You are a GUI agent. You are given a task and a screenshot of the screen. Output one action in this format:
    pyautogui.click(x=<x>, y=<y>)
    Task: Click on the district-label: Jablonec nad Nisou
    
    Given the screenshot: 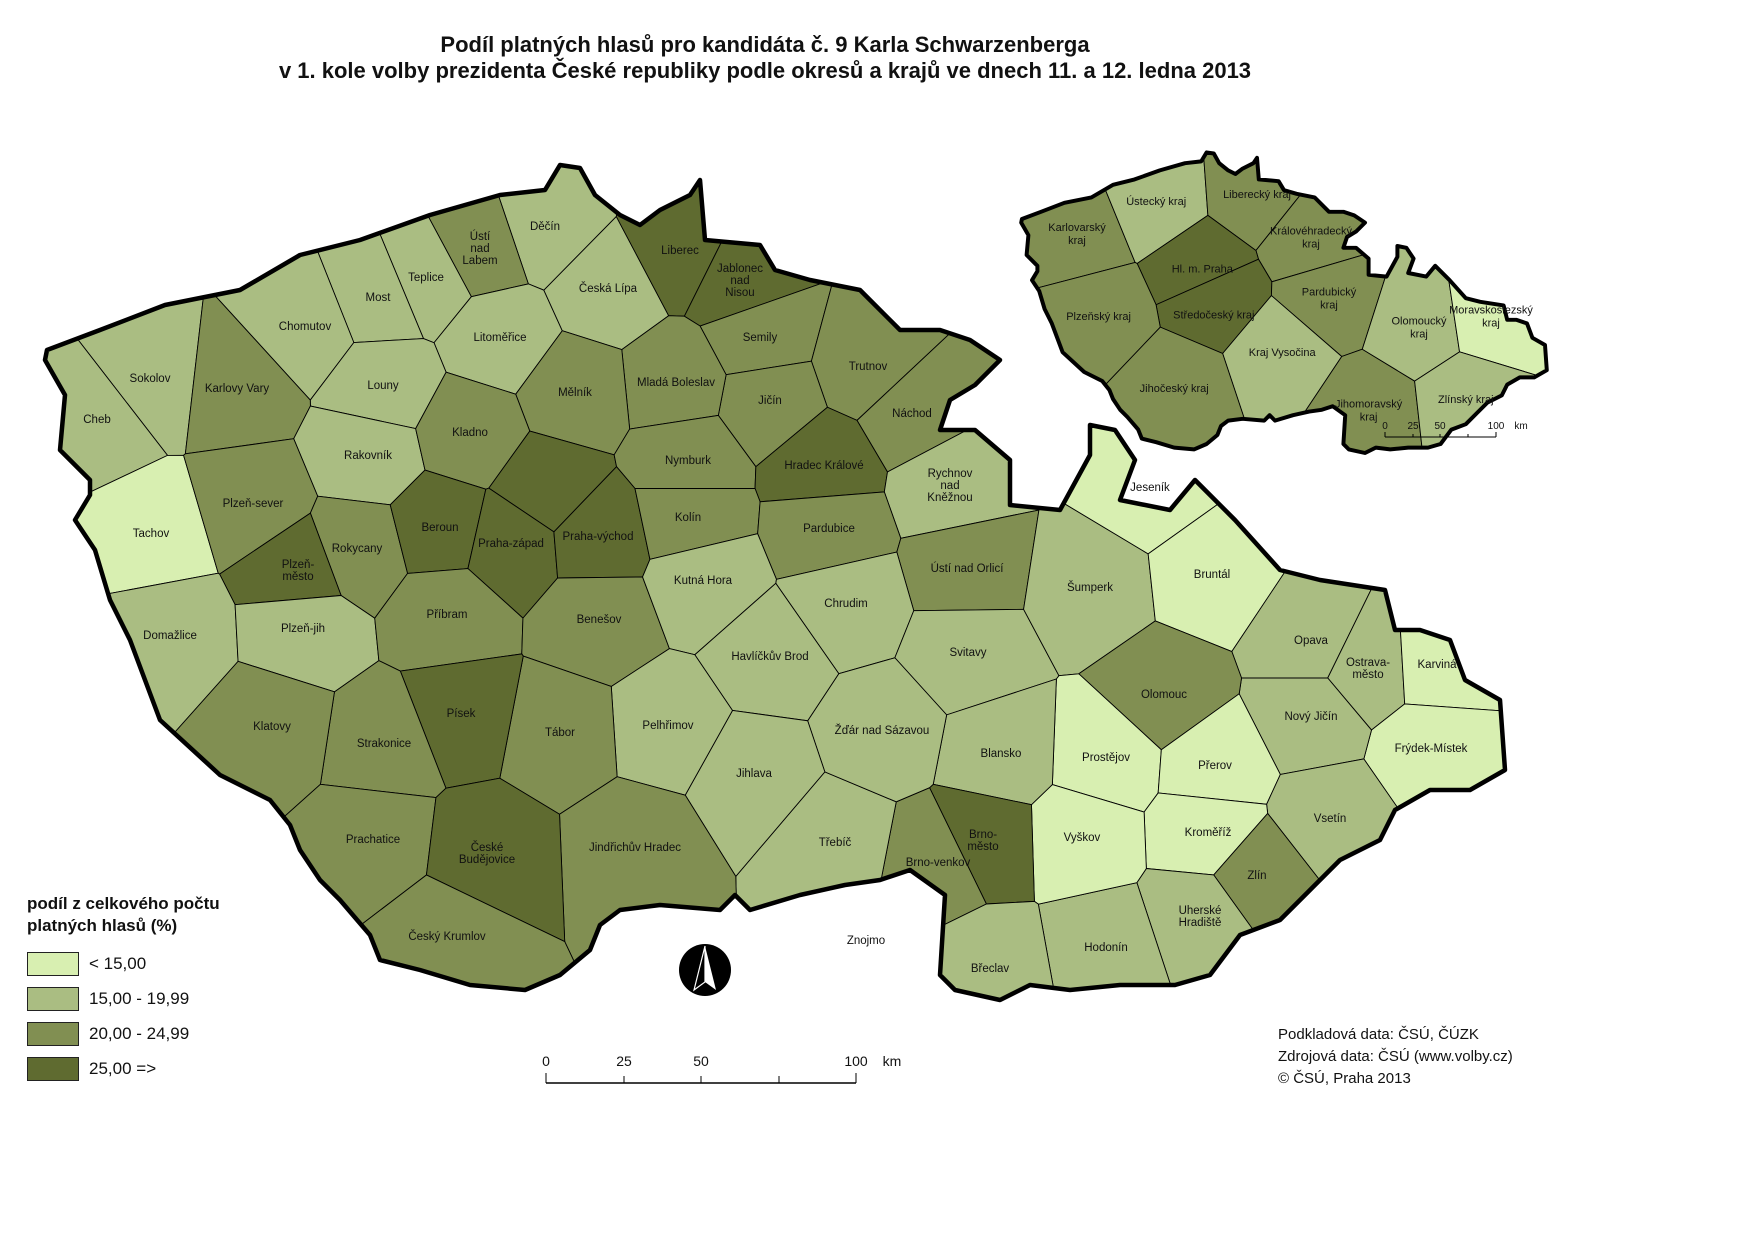 What is the action you would take?
    pyautogui.click(x=740, y=281)
    